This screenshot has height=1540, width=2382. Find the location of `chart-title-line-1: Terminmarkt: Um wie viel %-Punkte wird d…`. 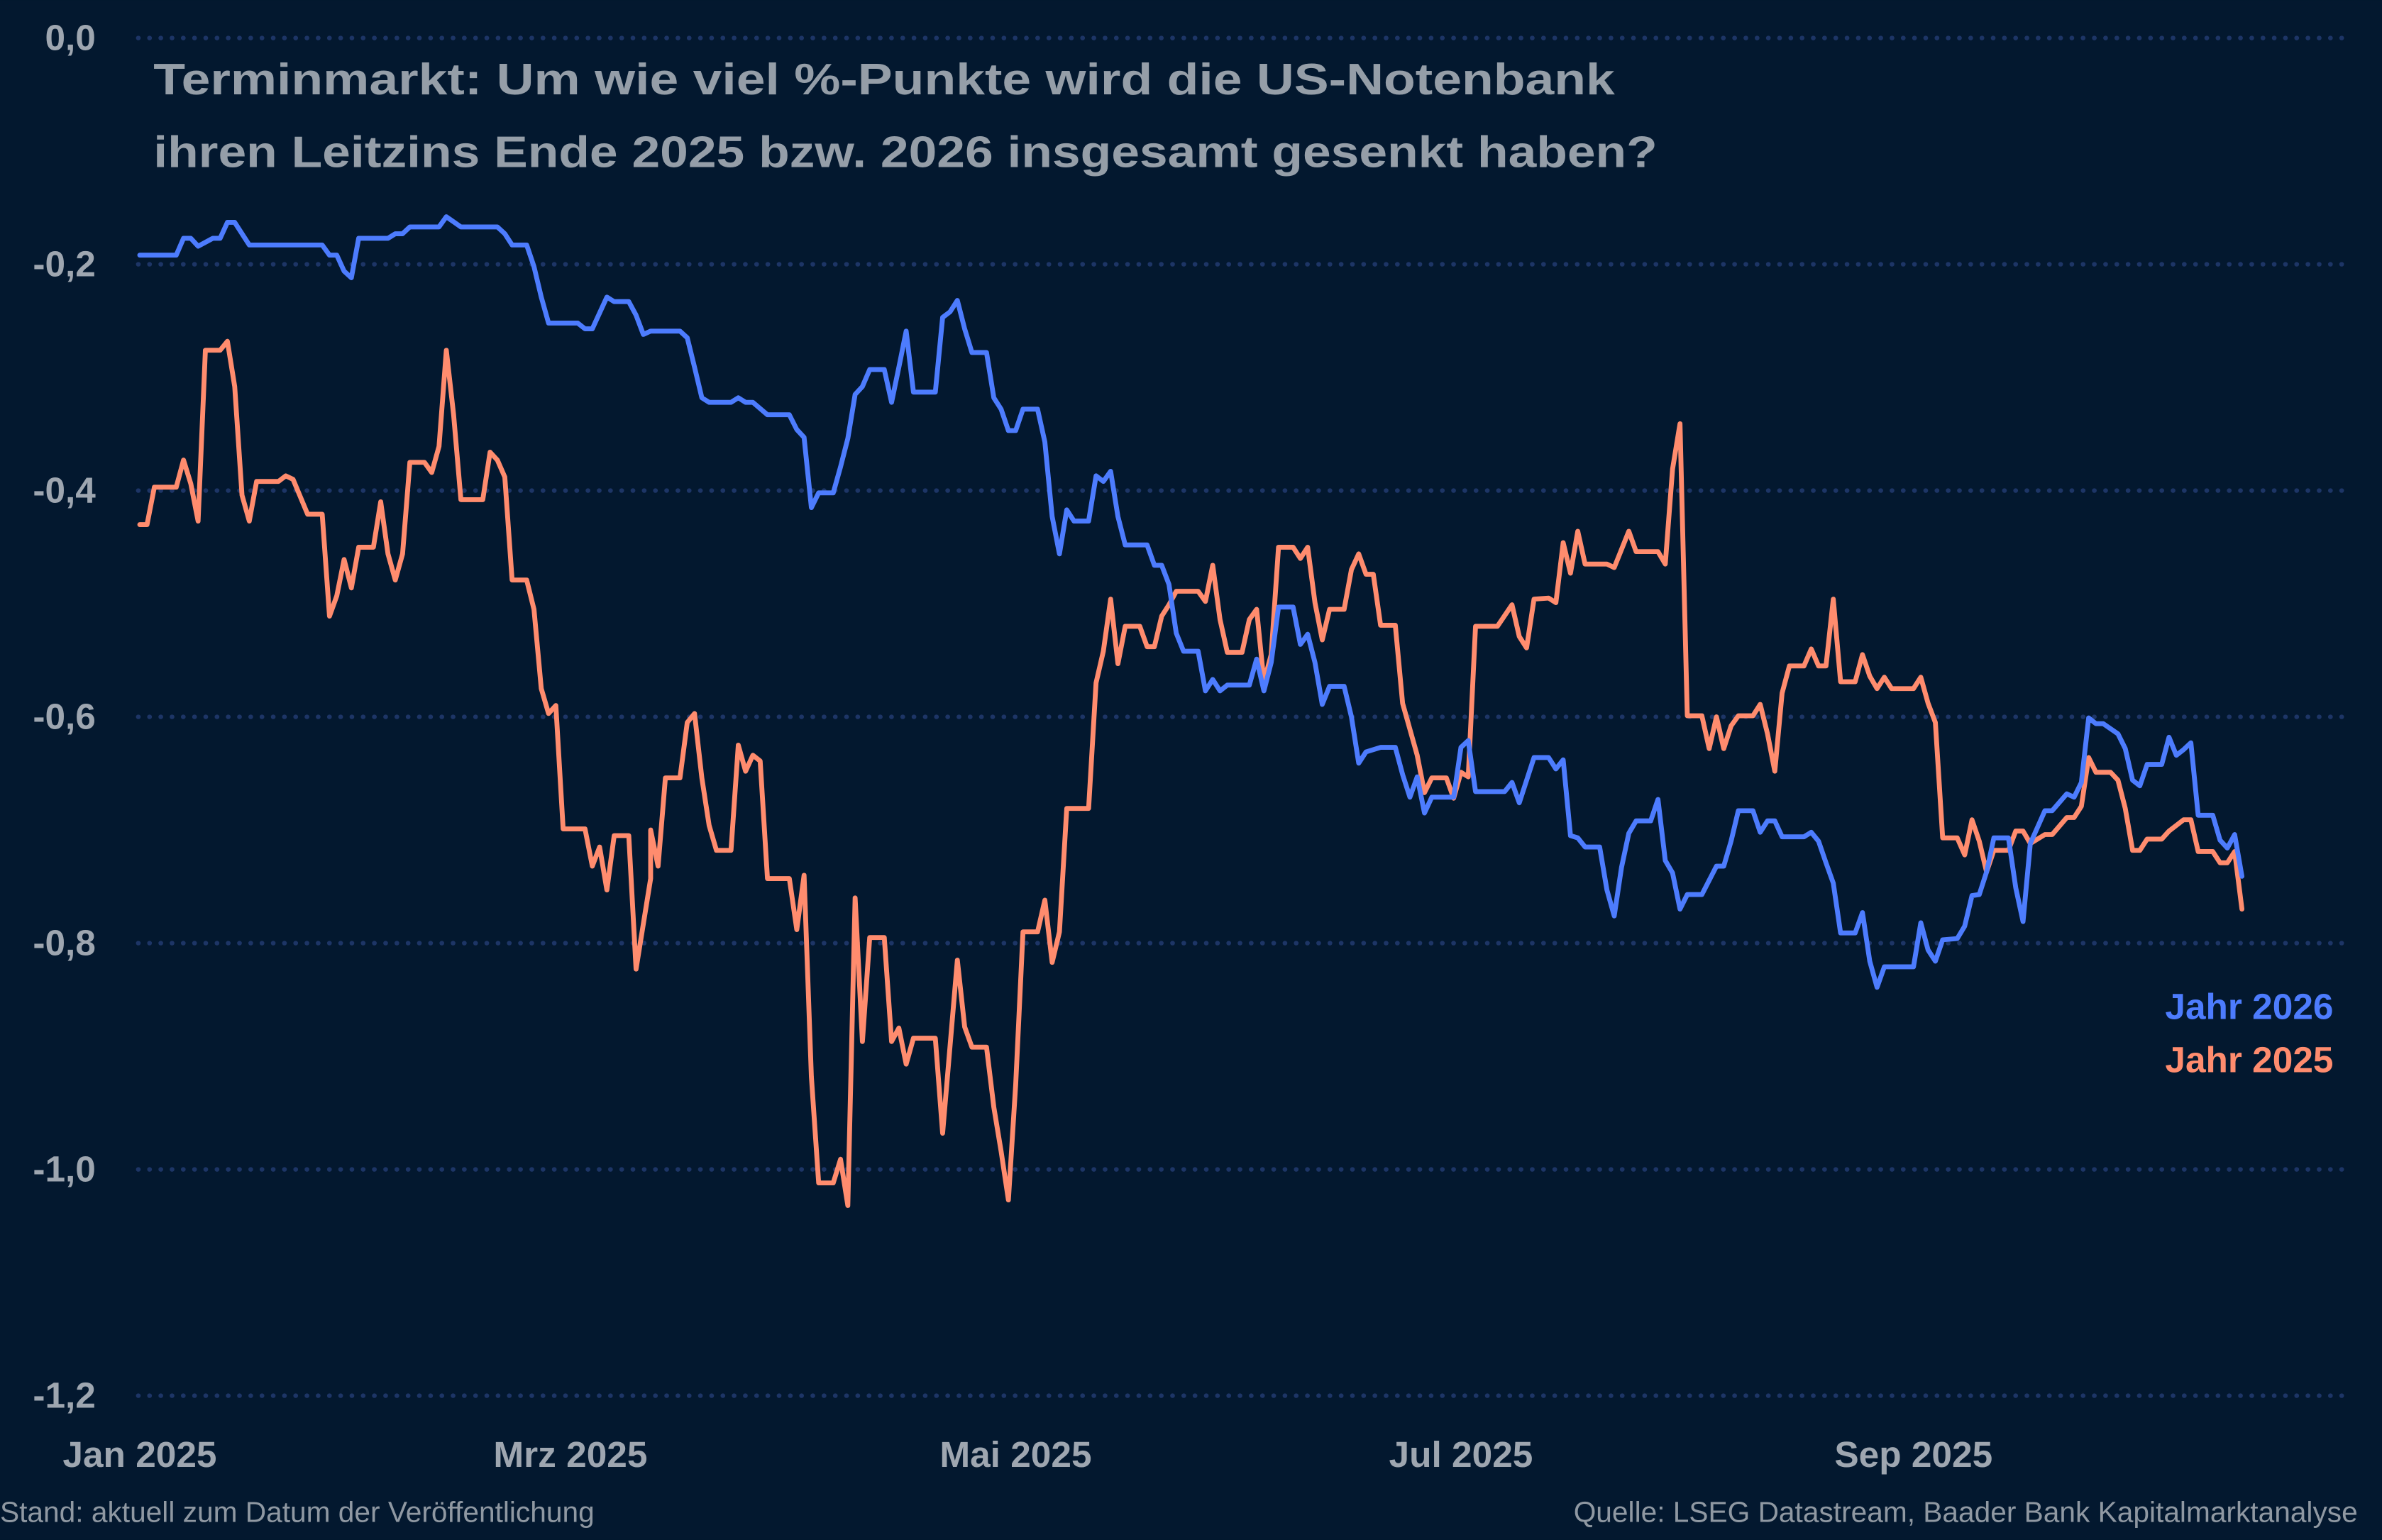

chart-title-line-1: Terminmarkt: Um wie viel %-Punkte wird d… is located at coordinates (884, 79).